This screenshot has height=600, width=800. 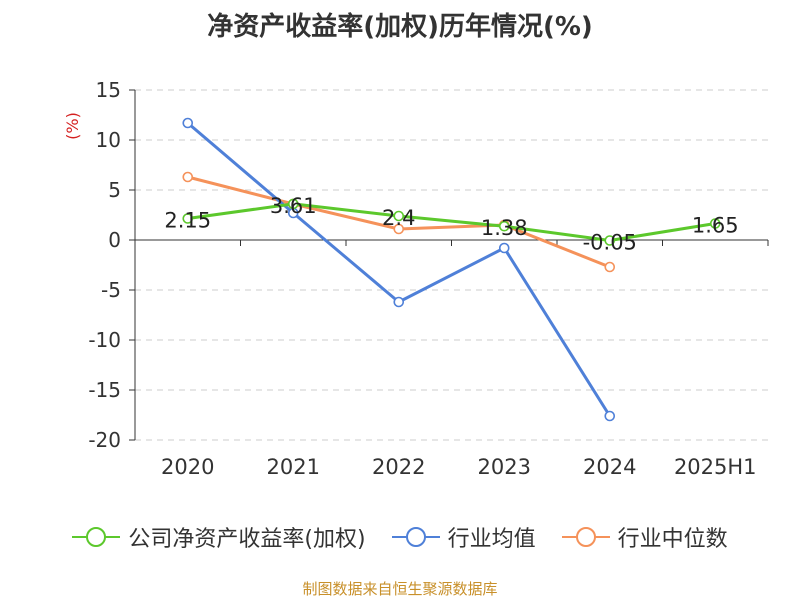 I want to click on source-note: 制图数据来自恒生聚源数据库, so click(x=400, y=589).